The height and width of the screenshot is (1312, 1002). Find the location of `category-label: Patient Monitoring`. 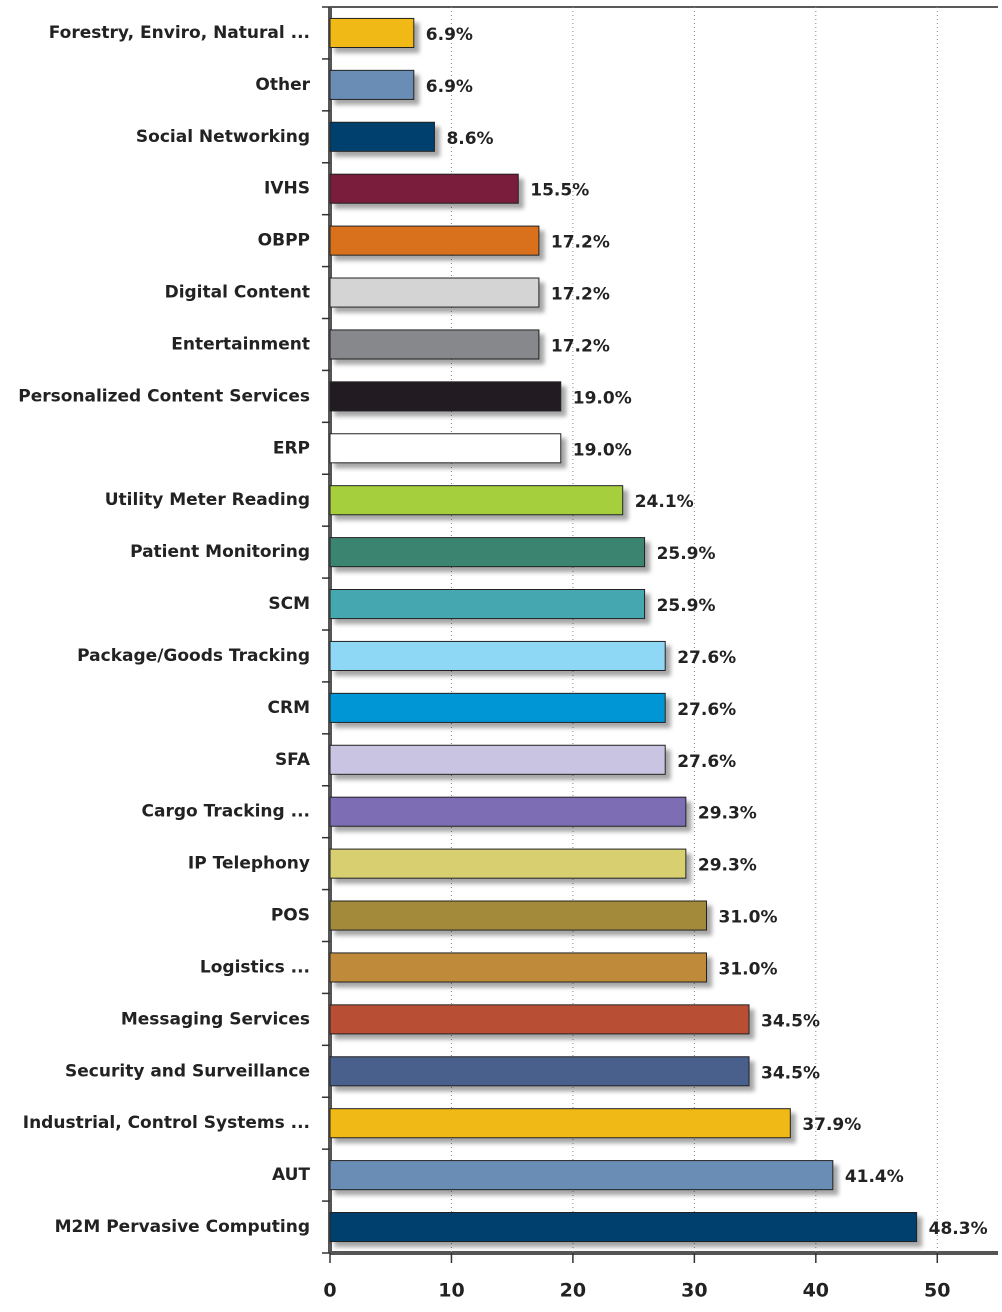

category-label: Patient Monitoring is located at coordinates (220, 552).